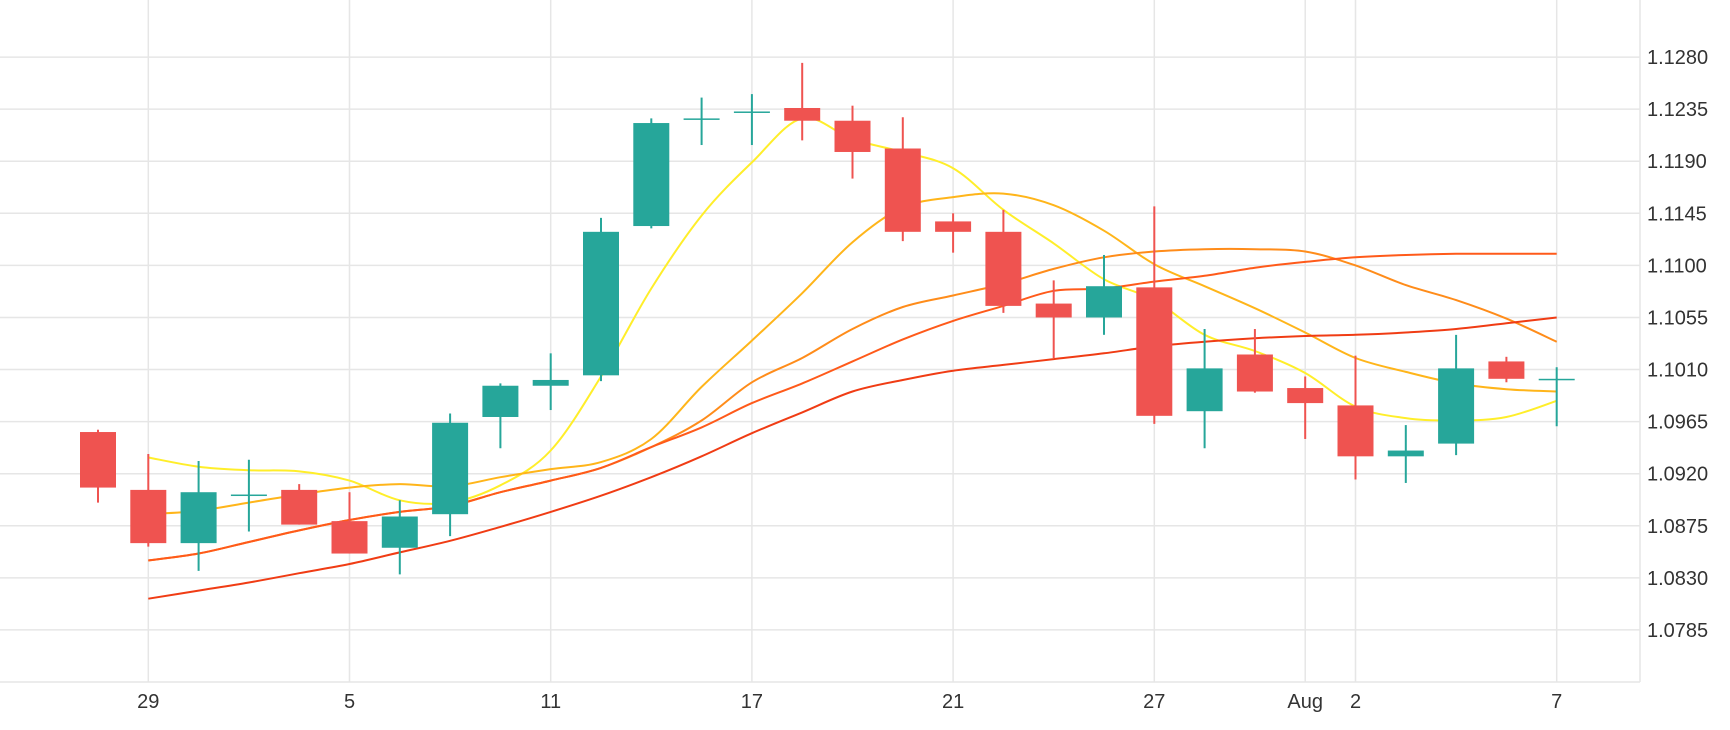 Image resolution: width=1730 pixels, height=730 pixels. I want to click on y-tick-label: 1.1055, so click(1677, 318).